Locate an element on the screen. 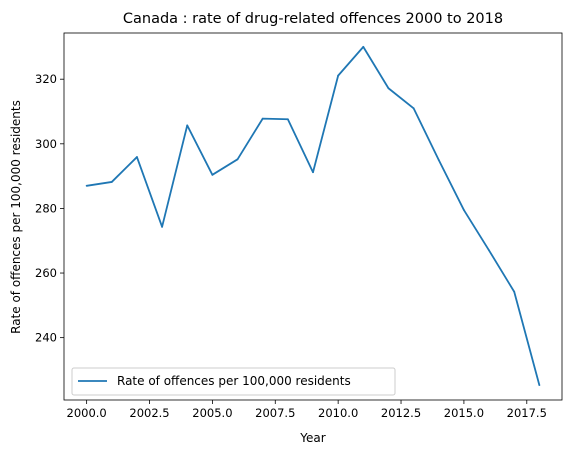  legend-label: Rate of offences per 100,000 residents is located at coordinates (234, 381).